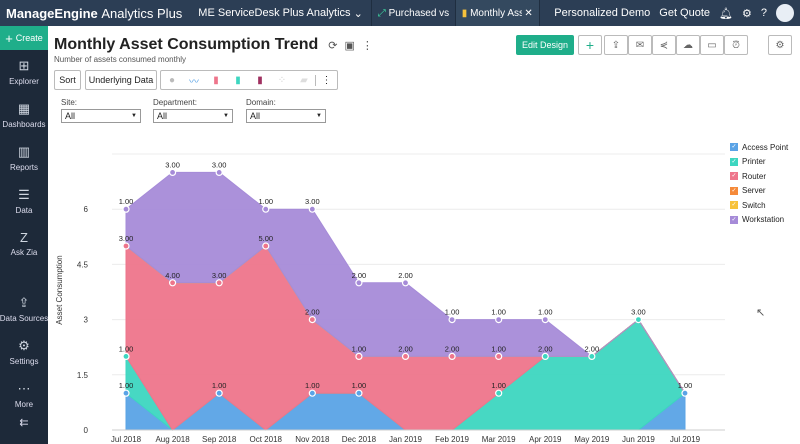 Image resolution: width=800 pixels, height=444 pixels. I want to click on get-quote-link: Get Quote, so click(685, 13).